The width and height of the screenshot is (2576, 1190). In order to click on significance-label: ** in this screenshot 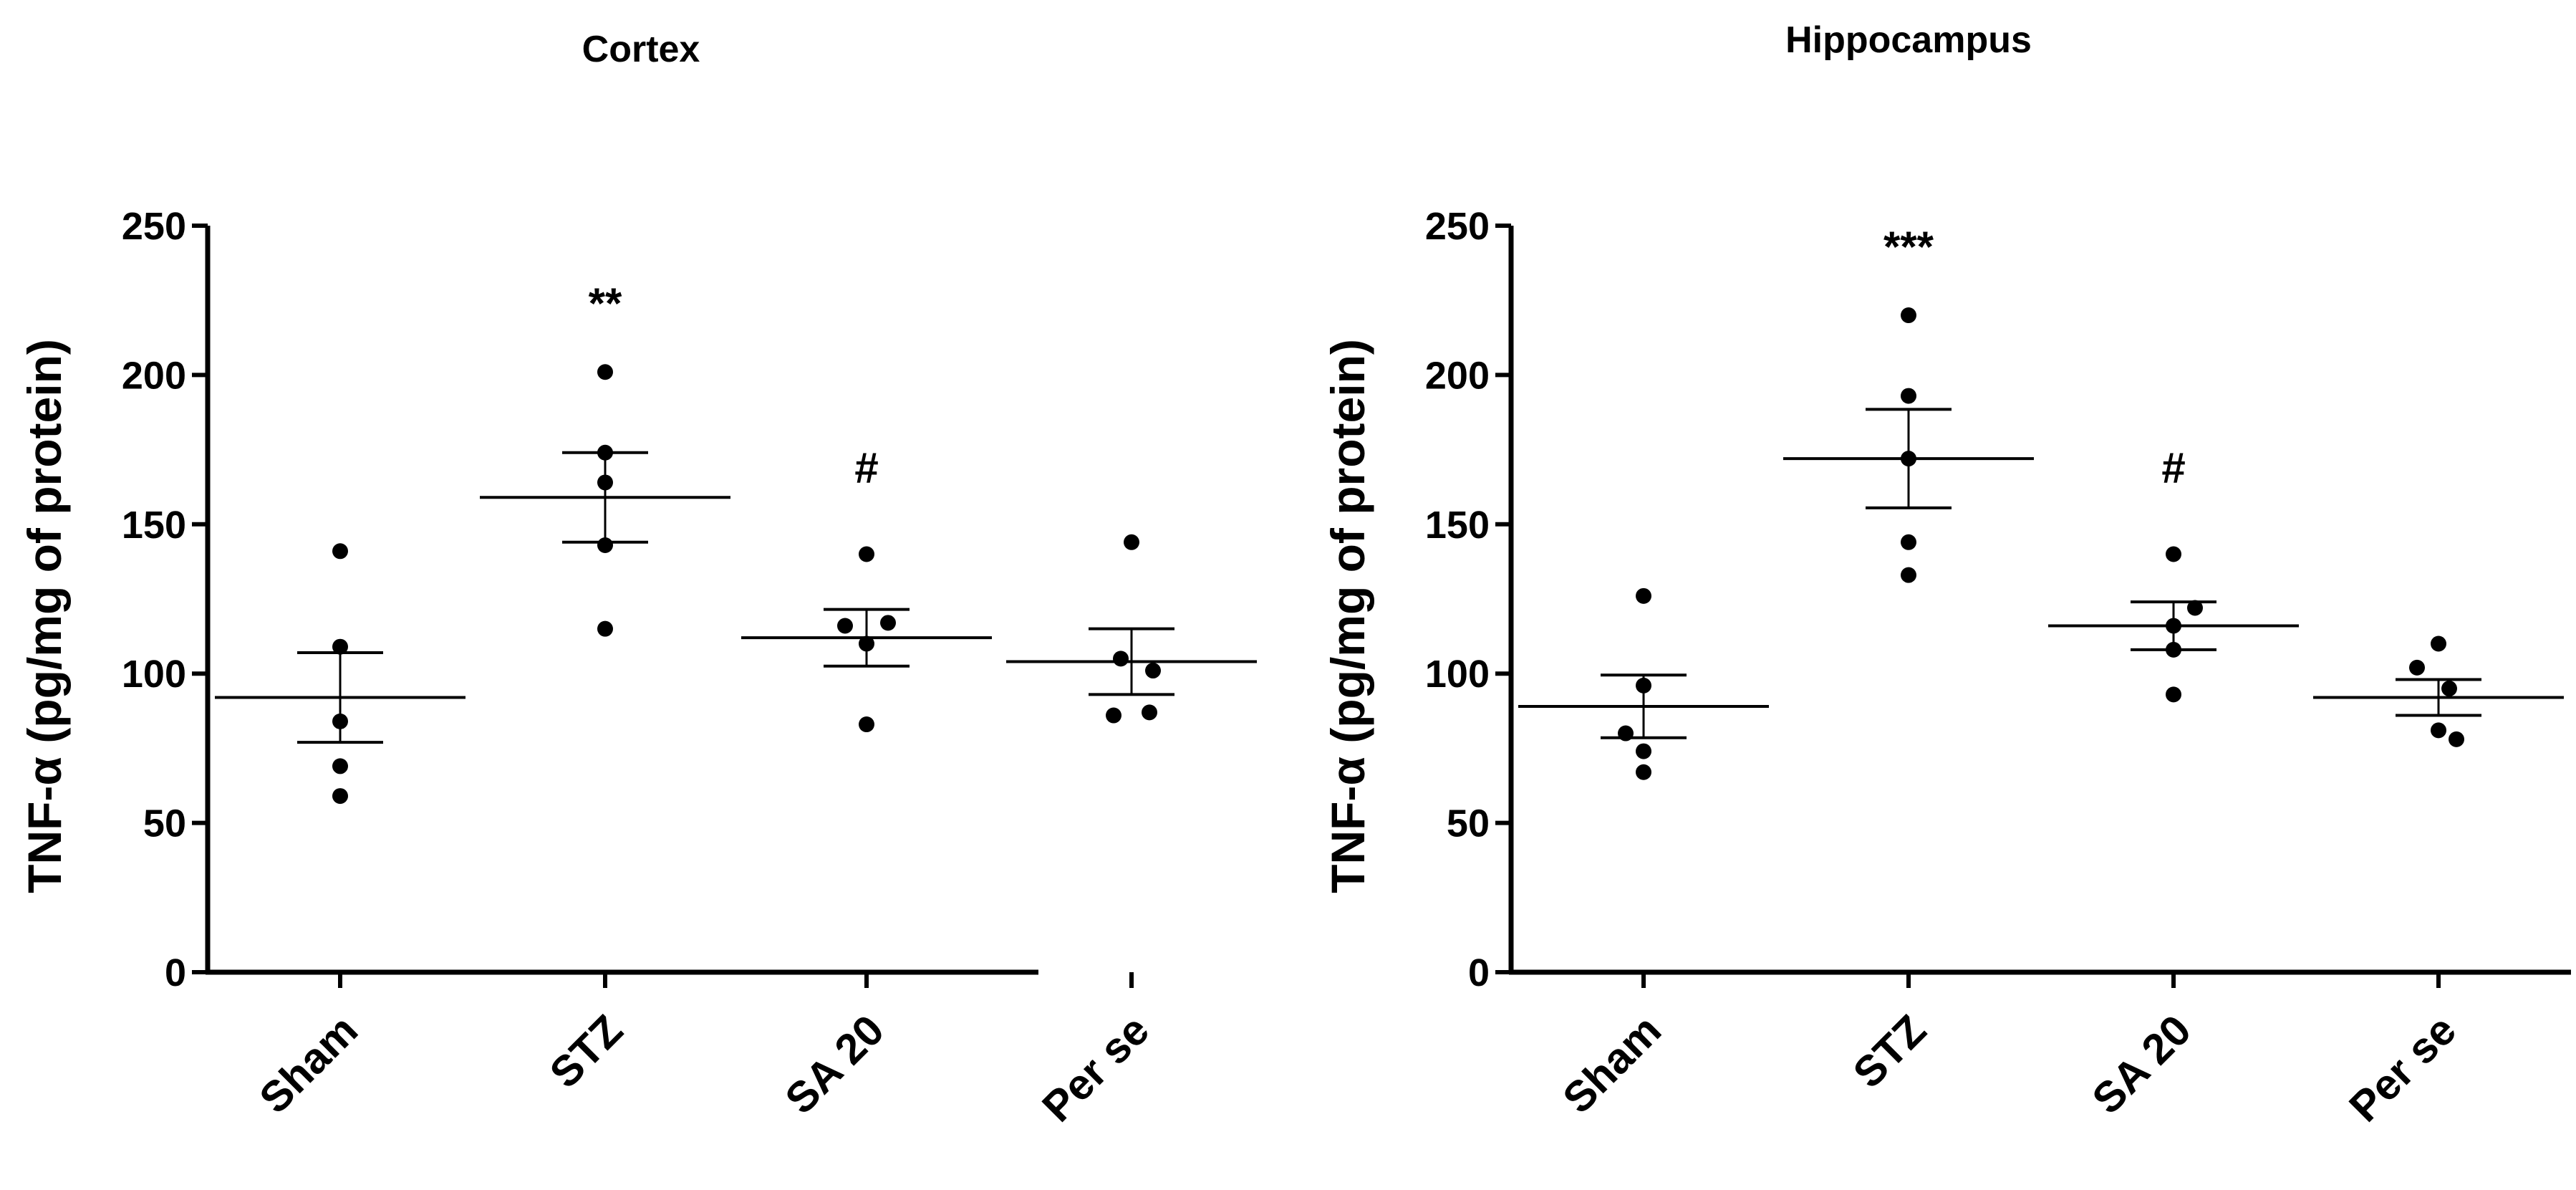, I will do `click(605, 303)`.